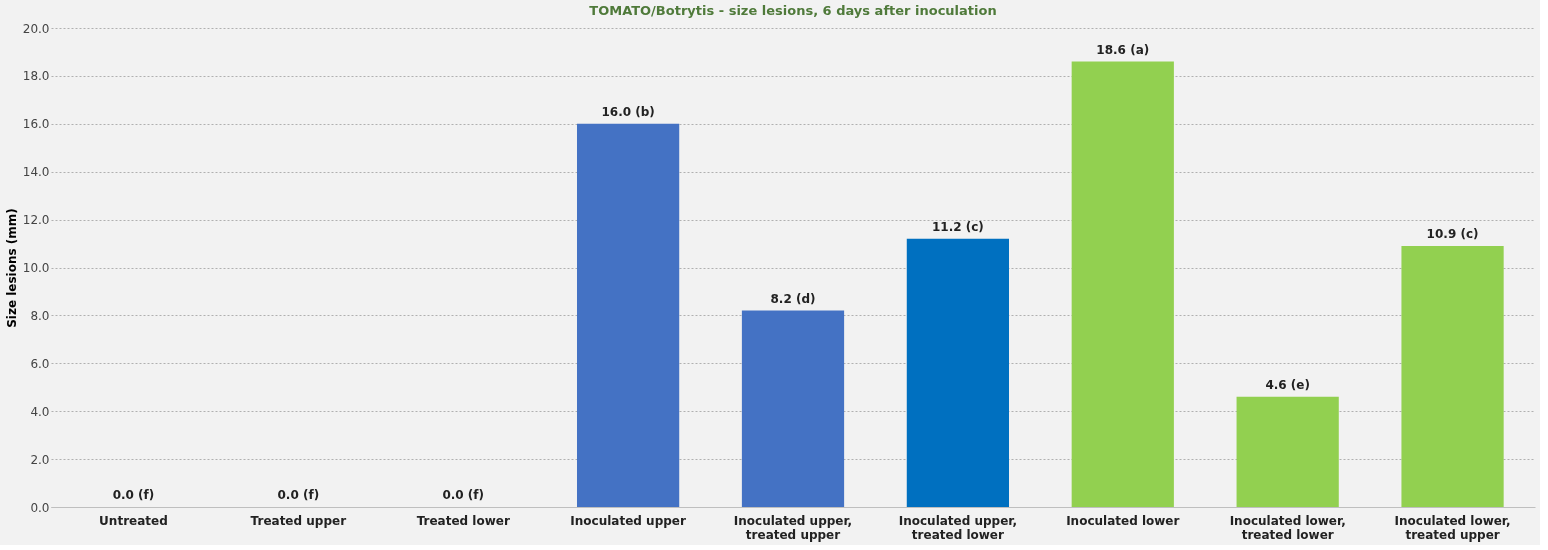 Image resolution: width=1548 pixels, height=550 pixels. What do you see at coordinates (1287, 527) in the screenshot?
I see `x-tick-label: Inoculated lower, treated lower` at bounding box center [1287, 527].